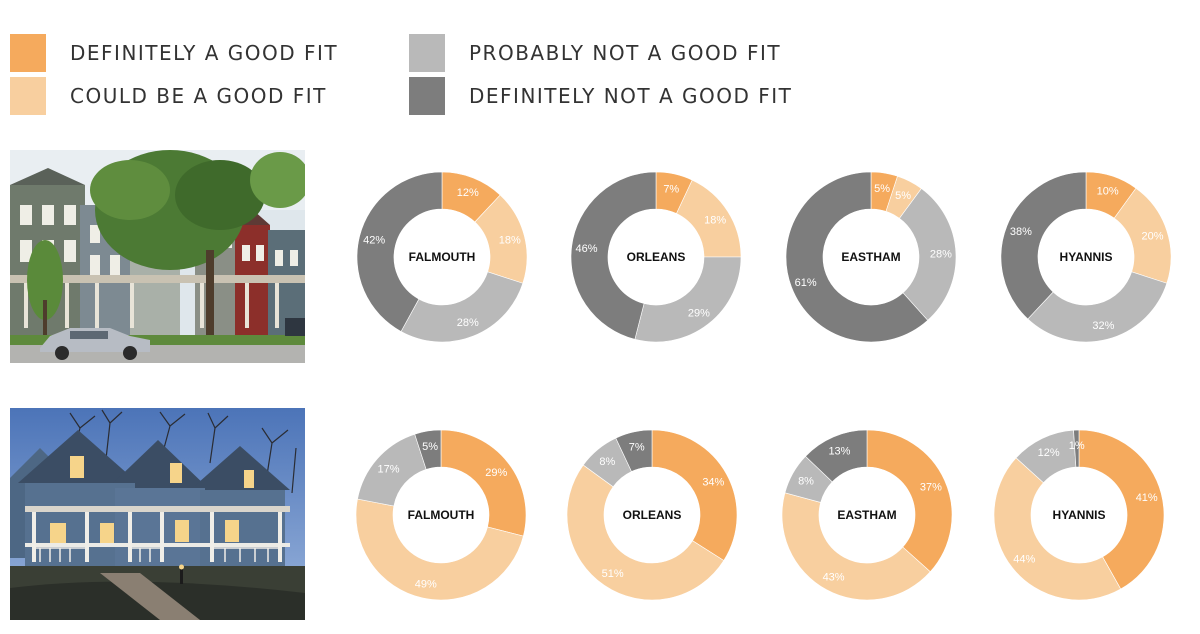  Describe the element at coordinates (28, 53) in the screenshot. I see `legend-swatch-definitely-good` at that location.